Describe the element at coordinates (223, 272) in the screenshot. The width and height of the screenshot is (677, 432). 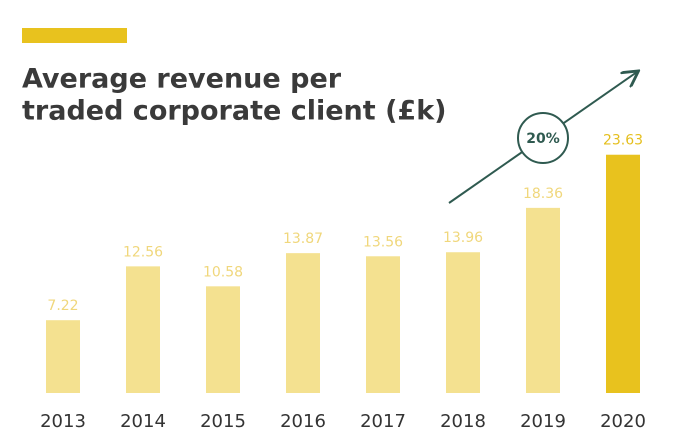
I see `value-label: 10.58` at that location.